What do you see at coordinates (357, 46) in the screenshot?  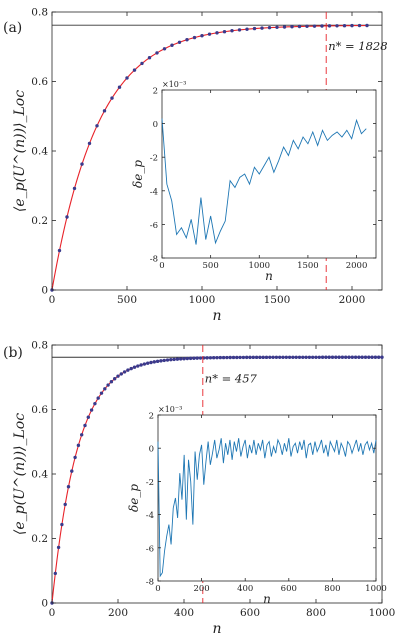 I see `n-star-annotation: n* = 1828` at bounding box center [357, 46].